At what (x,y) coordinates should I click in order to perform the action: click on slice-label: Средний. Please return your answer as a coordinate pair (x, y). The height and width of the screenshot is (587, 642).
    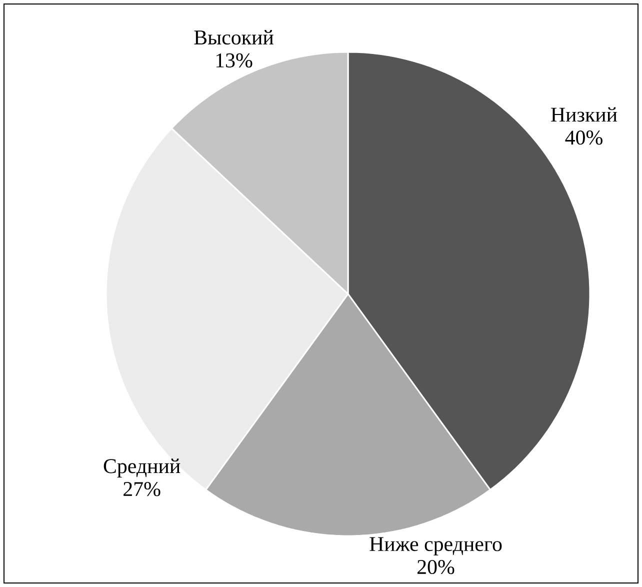
    Looking at the image, I should click on (142, 468).